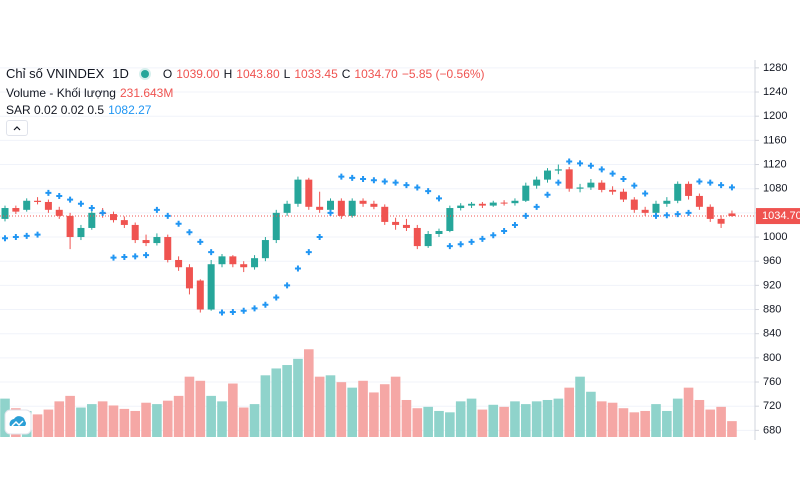  Describe the element at coordinates (144, 73) in the screenshot. I see `market-status` at that location.